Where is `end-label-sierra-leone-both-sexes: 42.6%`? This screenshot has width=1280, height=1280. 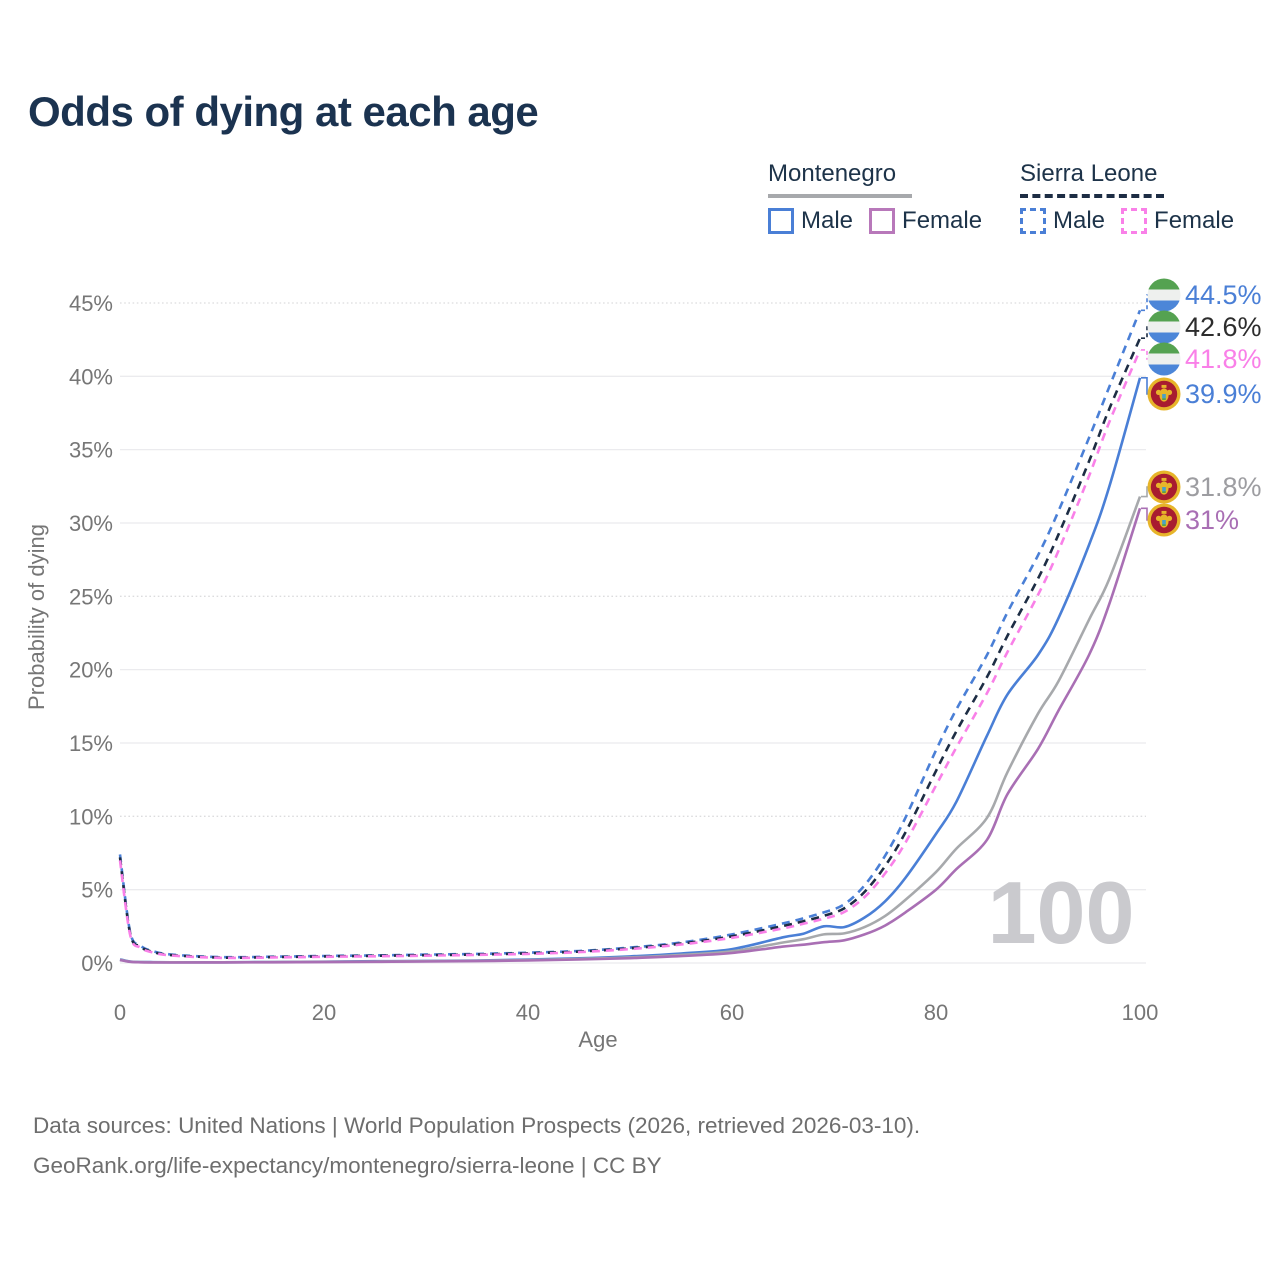 end-label-sierra-leone-both-sexes: 42.6% is located at coordinates (1223, 327).